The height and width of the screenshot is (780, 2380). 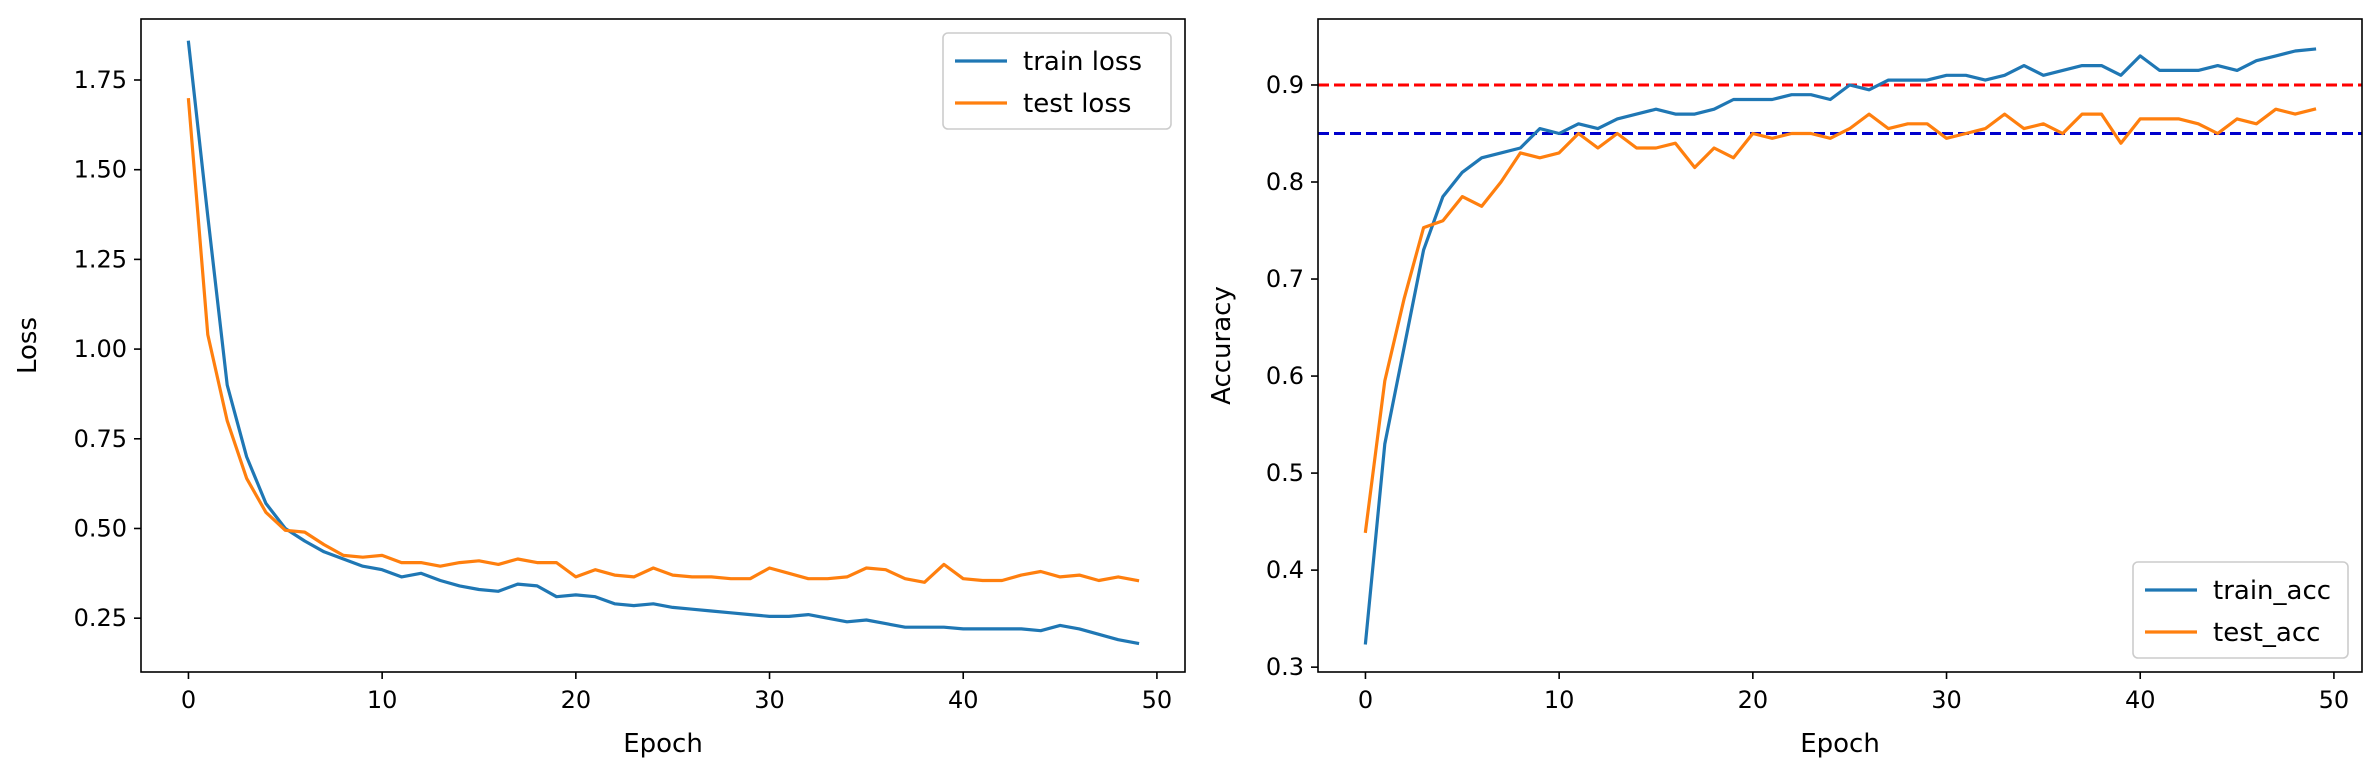 I want to click on legend-entry: test_acc, so click(x=2266, y=633).